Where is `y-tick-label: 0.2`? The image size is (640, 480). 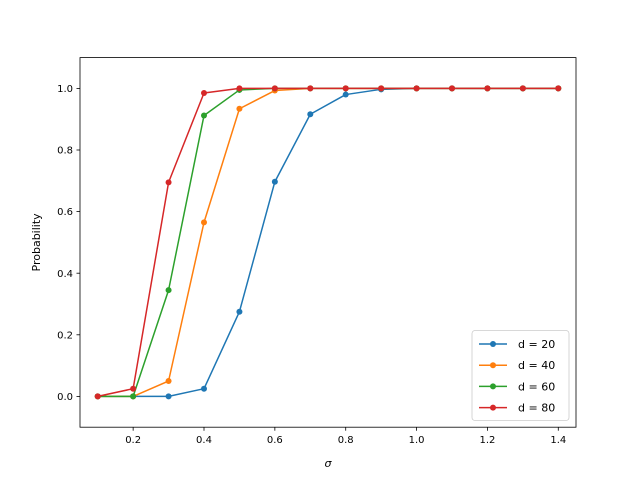 y-tick-label: 0.2 is located at coordinates (65, 335).